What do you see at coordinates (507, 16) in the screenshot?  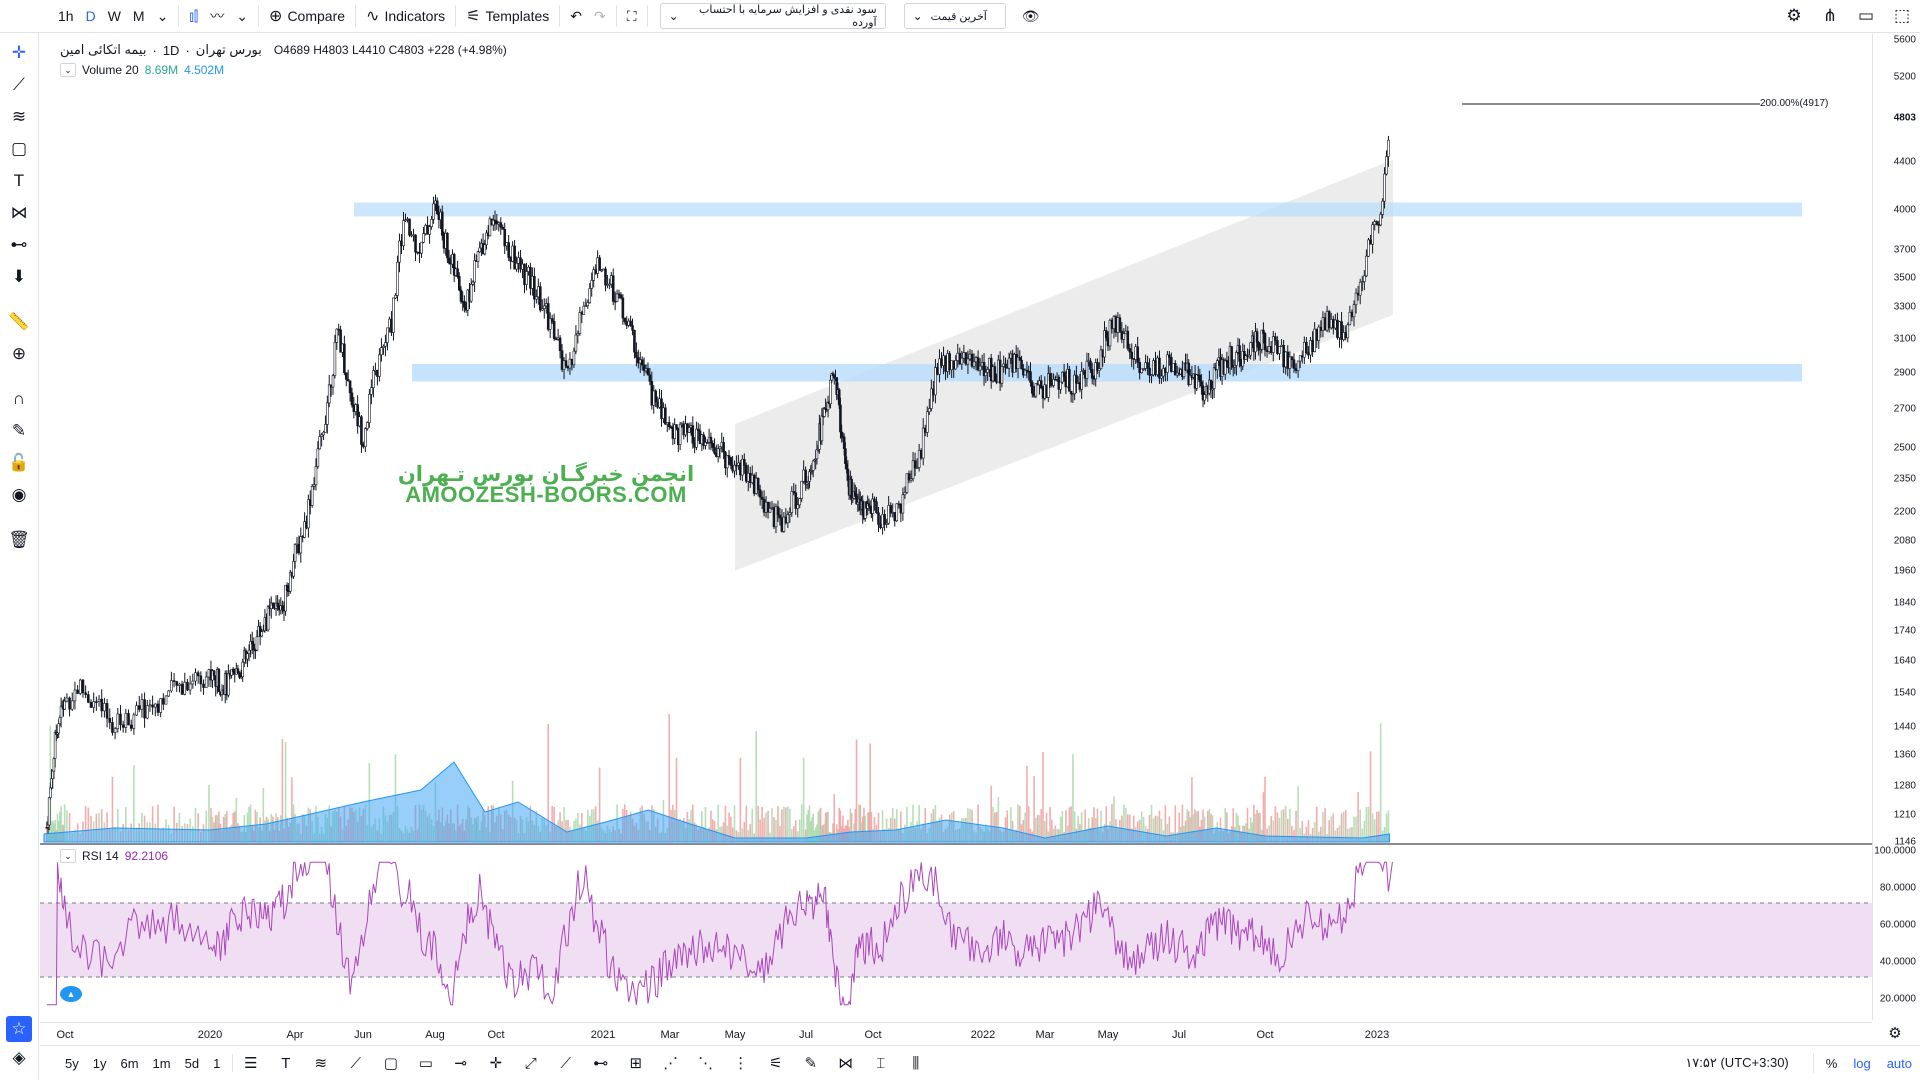 I see `templates-button: ⚟ Templates` at bounding box center [507, 16].